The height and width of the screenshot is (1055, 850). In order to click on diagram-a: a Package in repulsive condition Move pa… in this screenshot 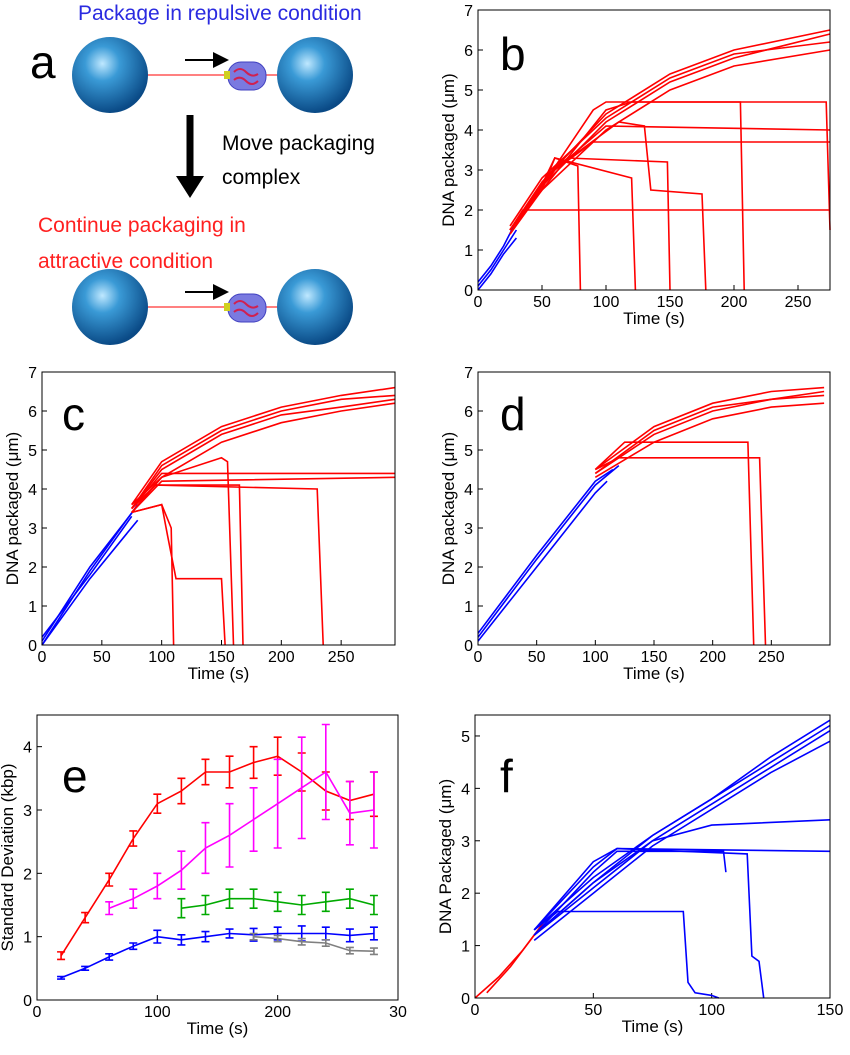, I will do `click(202, 173)`.